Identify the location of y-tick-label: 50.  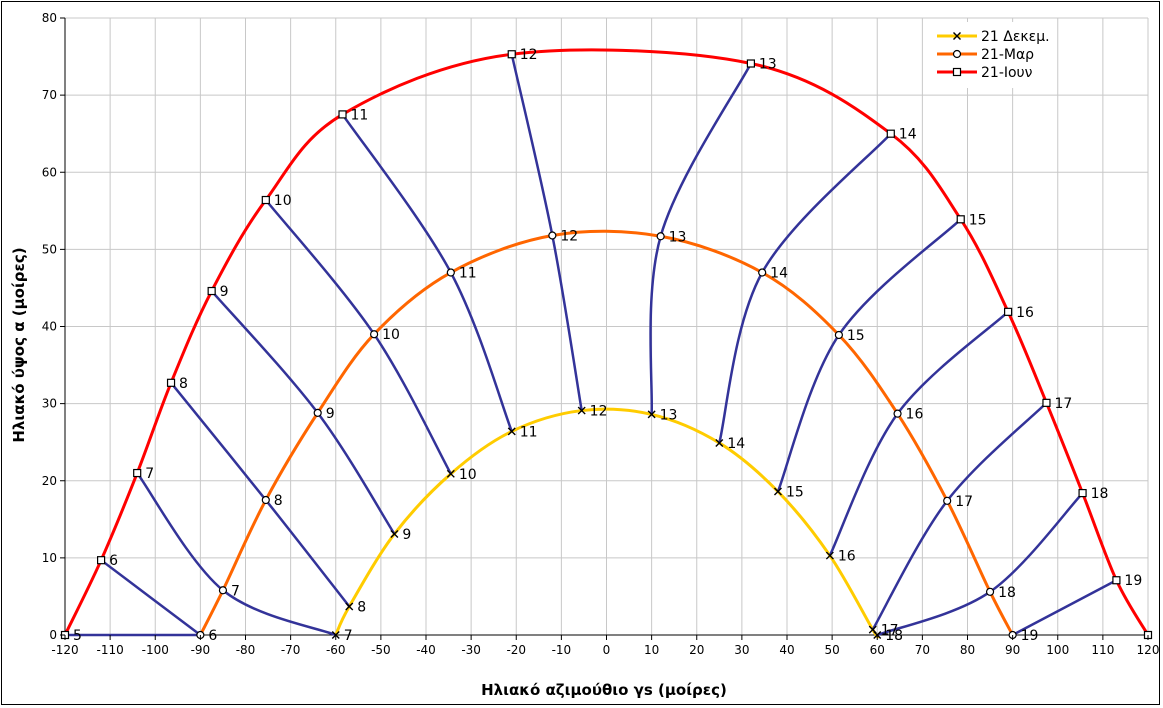
(49, 249).